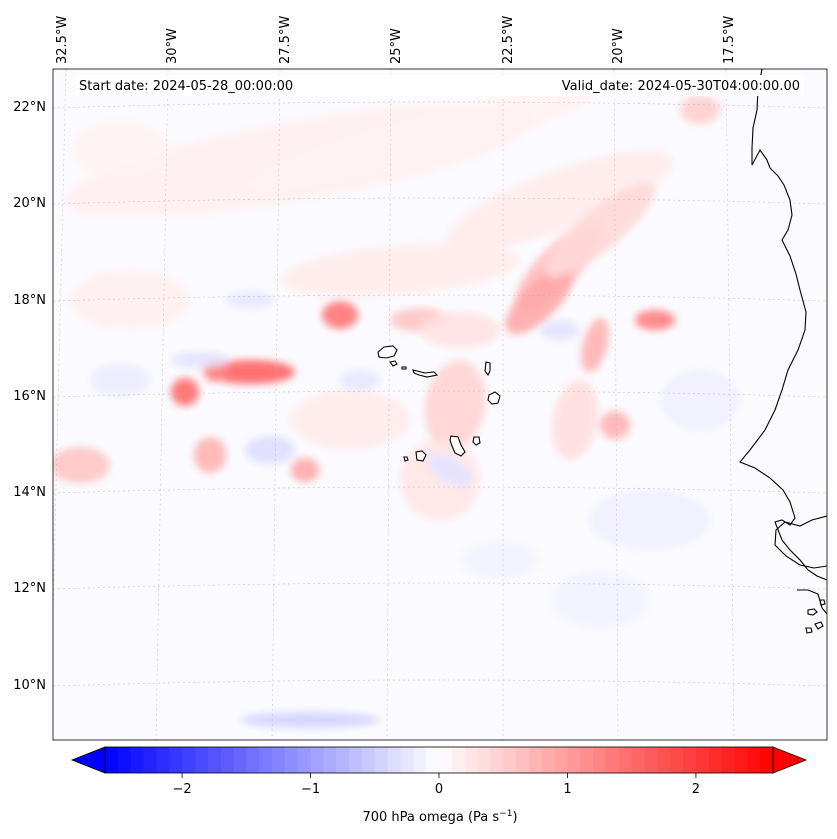 The image size is (837, 839). What do you see at coordinates (440, 85) in the screenshot?
I see `date-label-background` at bounding box center [440, 85].